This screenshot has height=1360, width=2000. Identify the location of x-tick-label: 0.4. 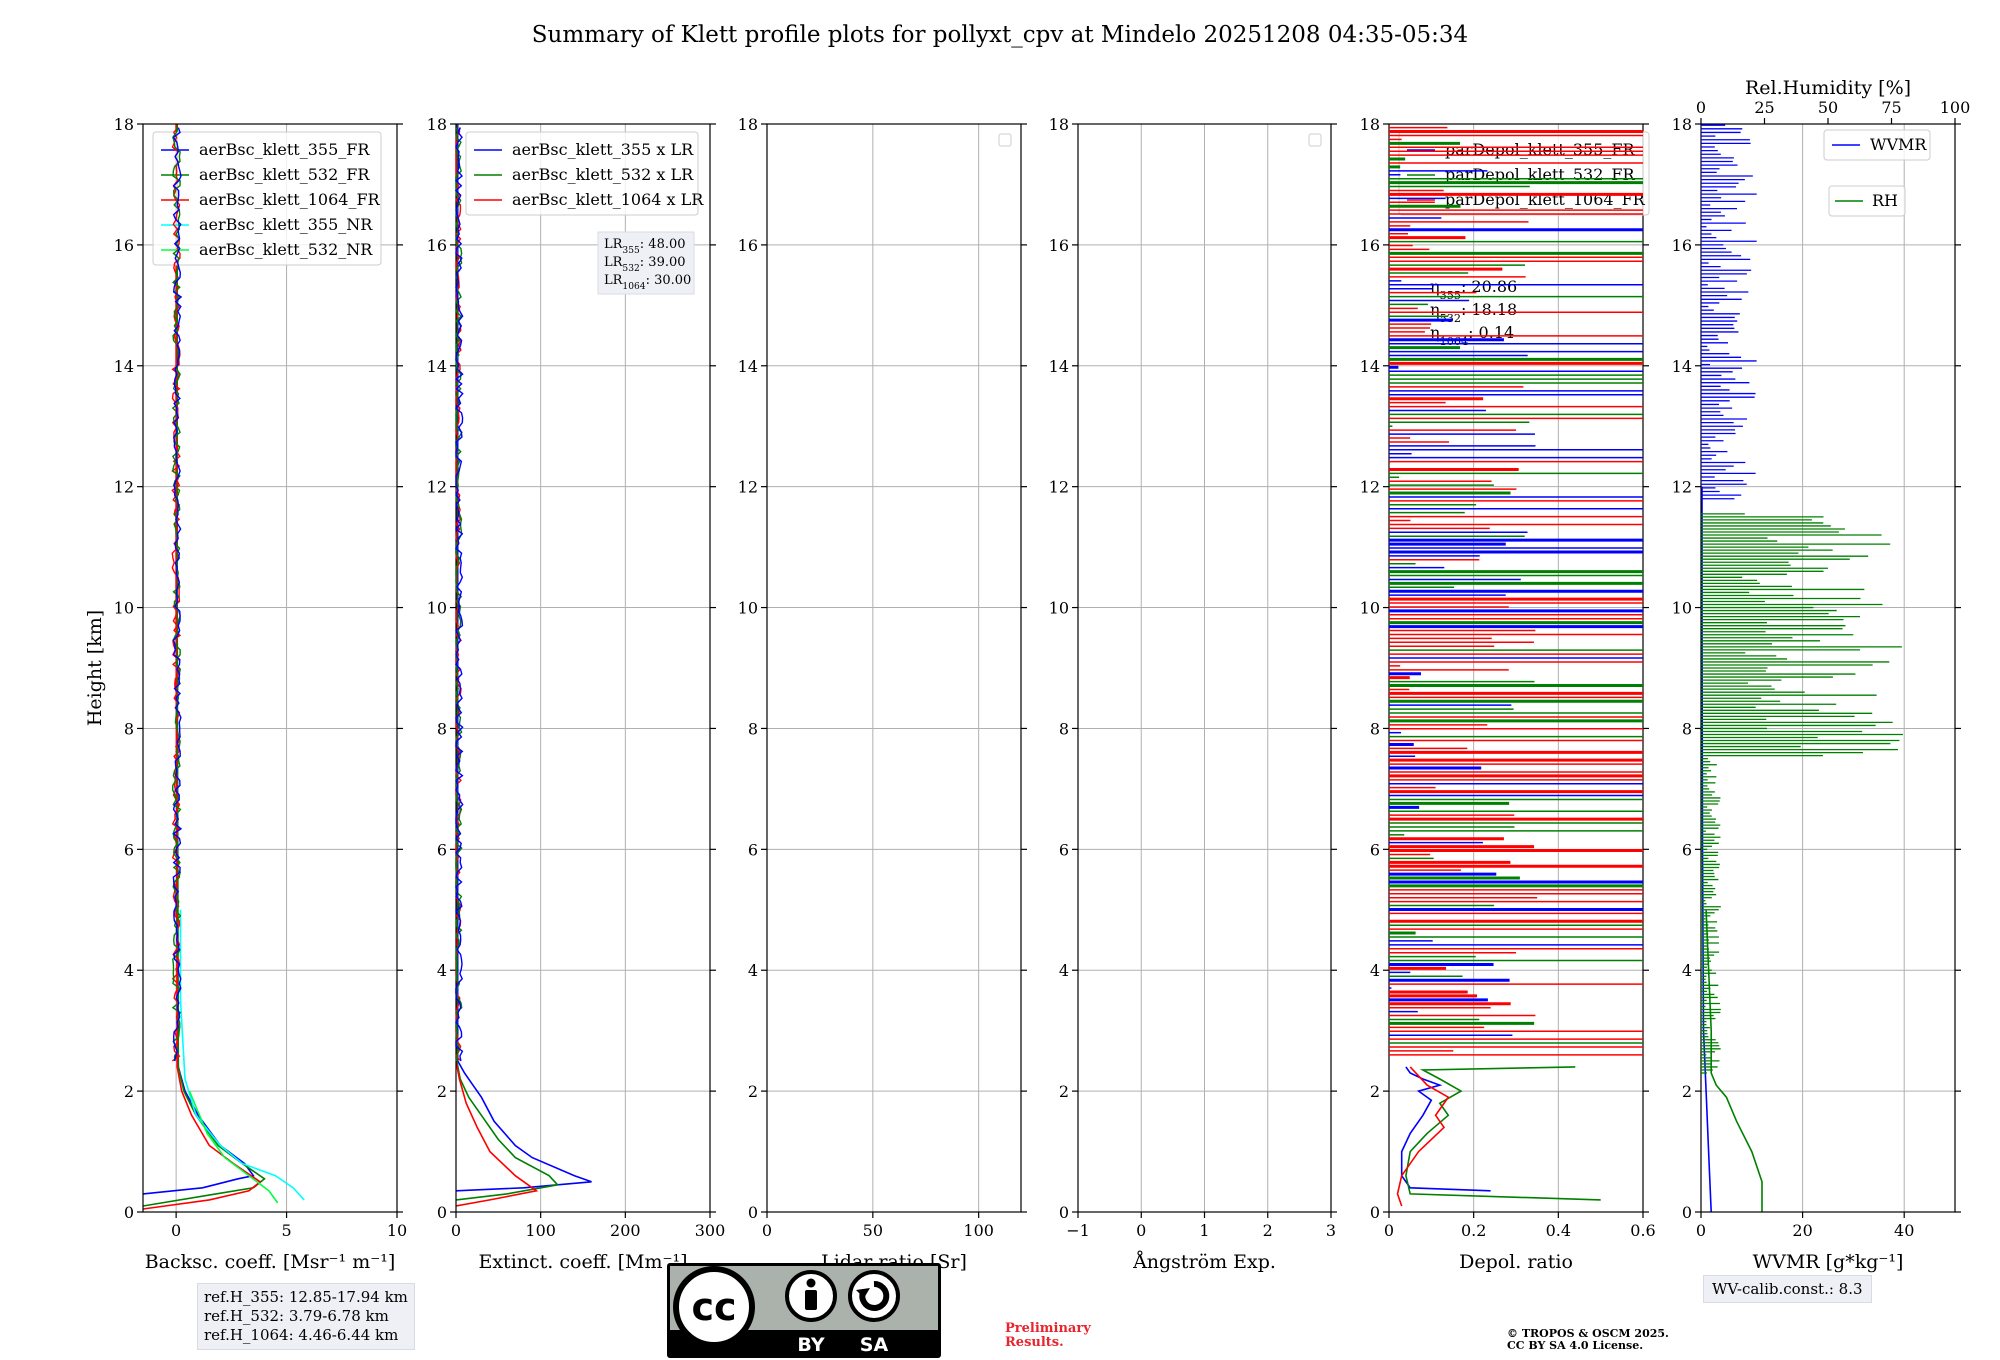
(1558, 1230).